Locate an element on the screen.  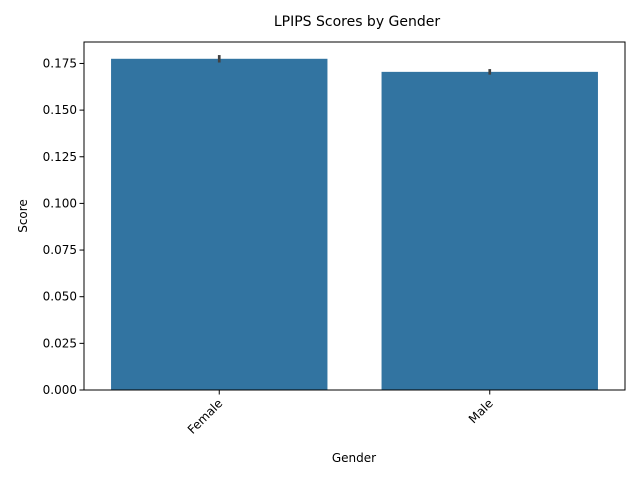
y-axis-label: Score is located at coordinates (23, 216).